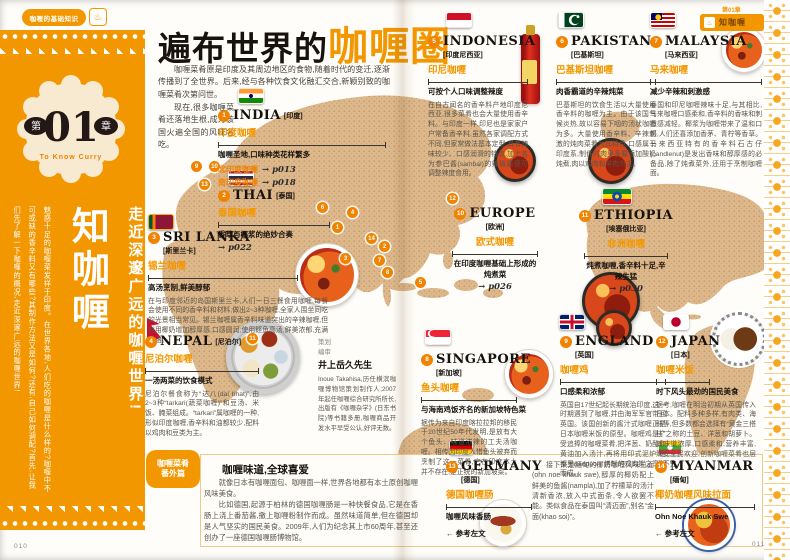 The width and height of the screenshot is (790, 560). I want to click on singapore-fish-head-curry-plate, so click(529, 374).